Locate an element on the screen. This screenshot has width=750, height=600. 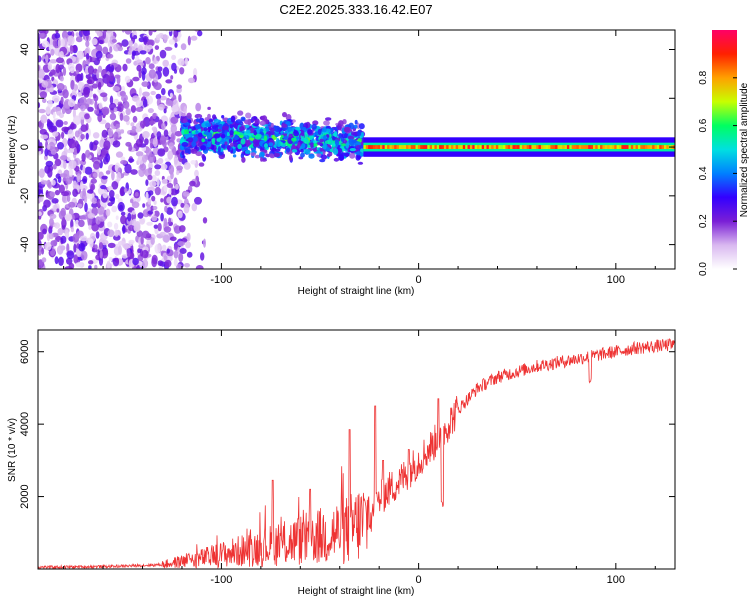
x-tick-label: 0 is located at coordinates (419, 580).